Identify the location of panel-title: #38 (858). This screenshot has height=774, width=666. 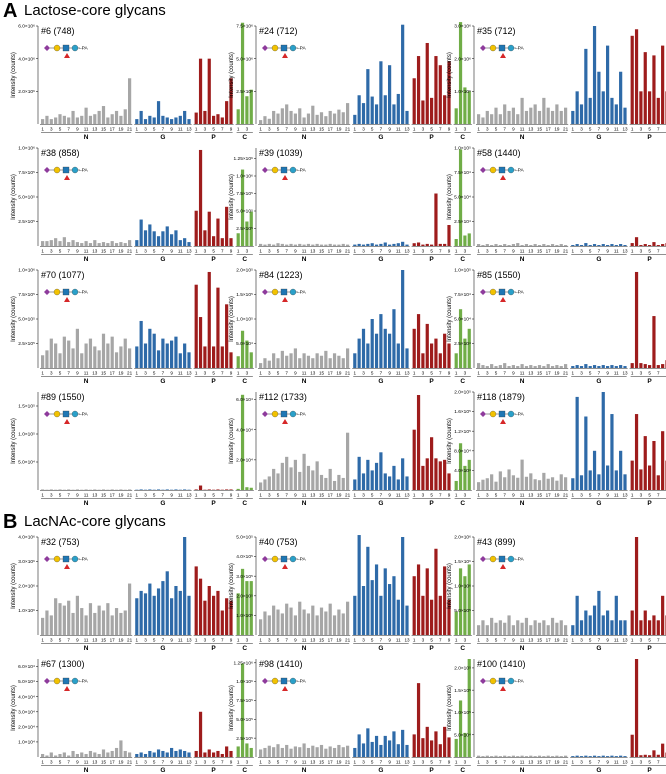
(60, 153).